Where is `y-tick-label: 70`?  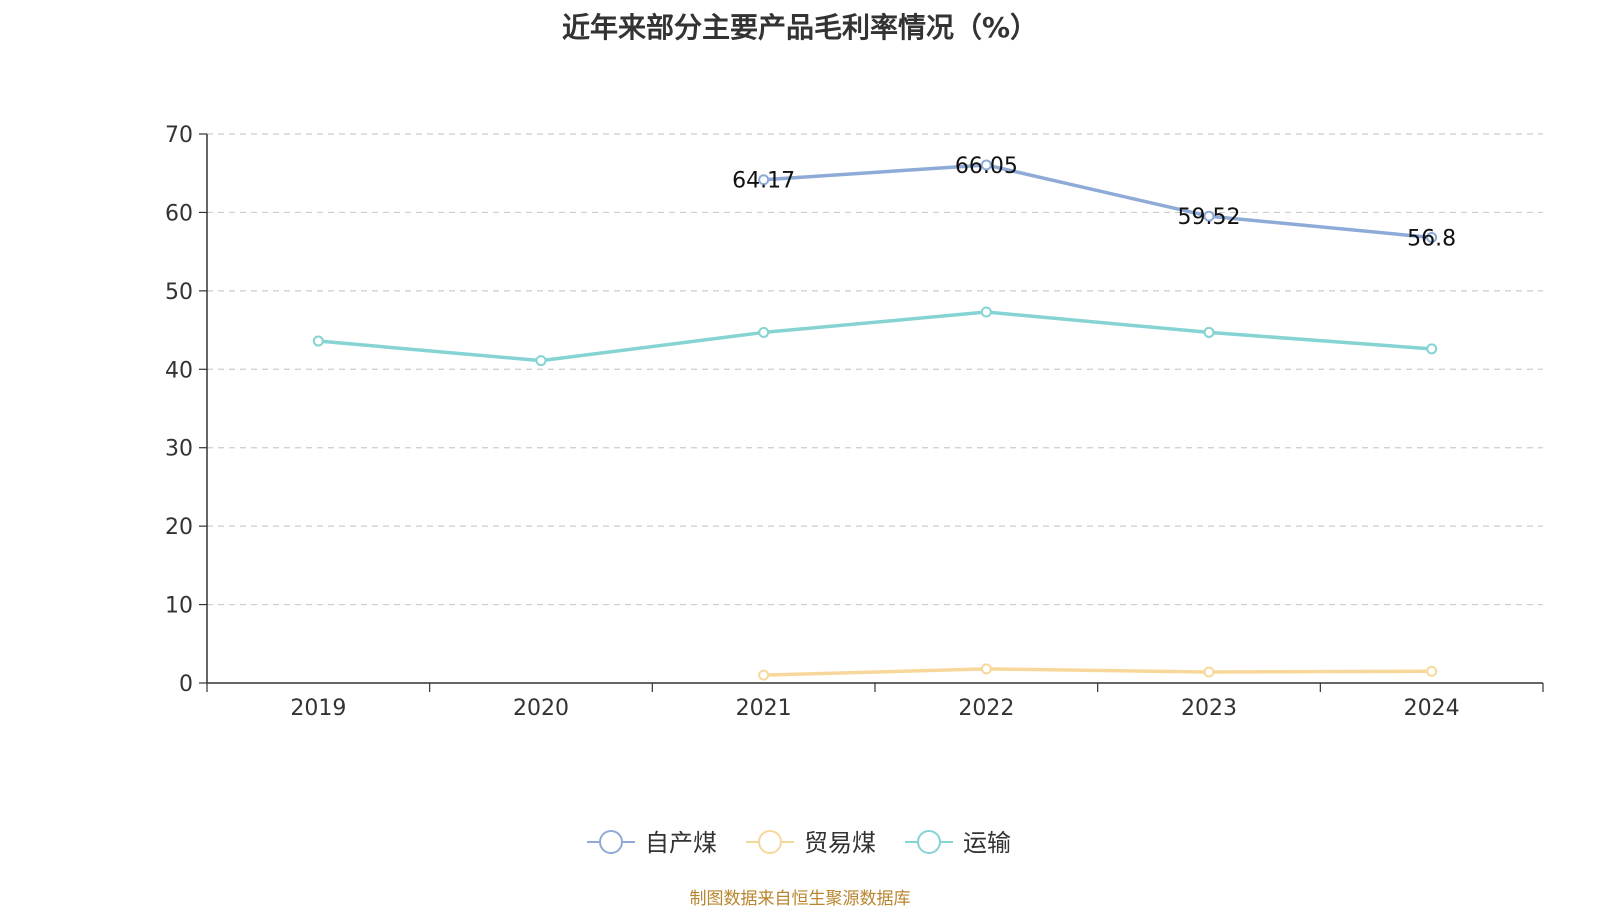
y-tick-label: 70 is located at coordinates (179, 135).